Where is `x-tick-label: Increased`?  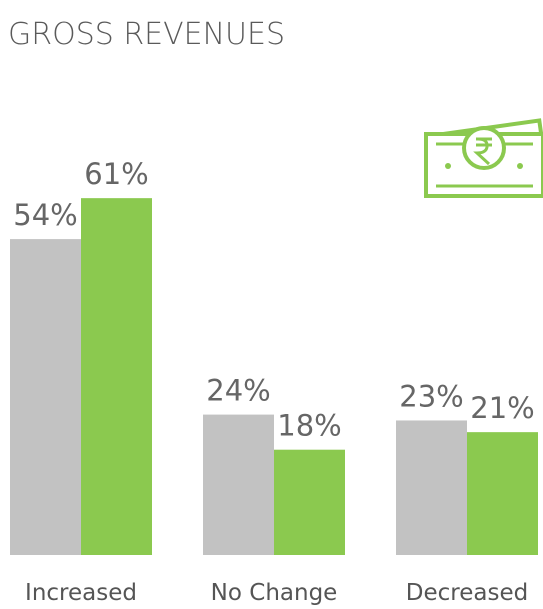 x-tick-label: Increased is located at coordinates (81, 593).